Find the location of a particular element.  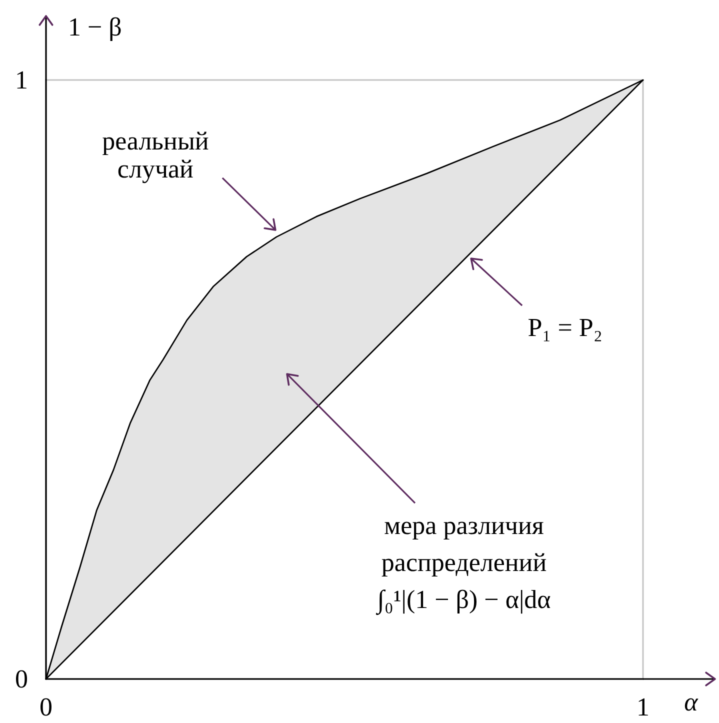

annotation: реальный случай is located at coordinates (155, 155).